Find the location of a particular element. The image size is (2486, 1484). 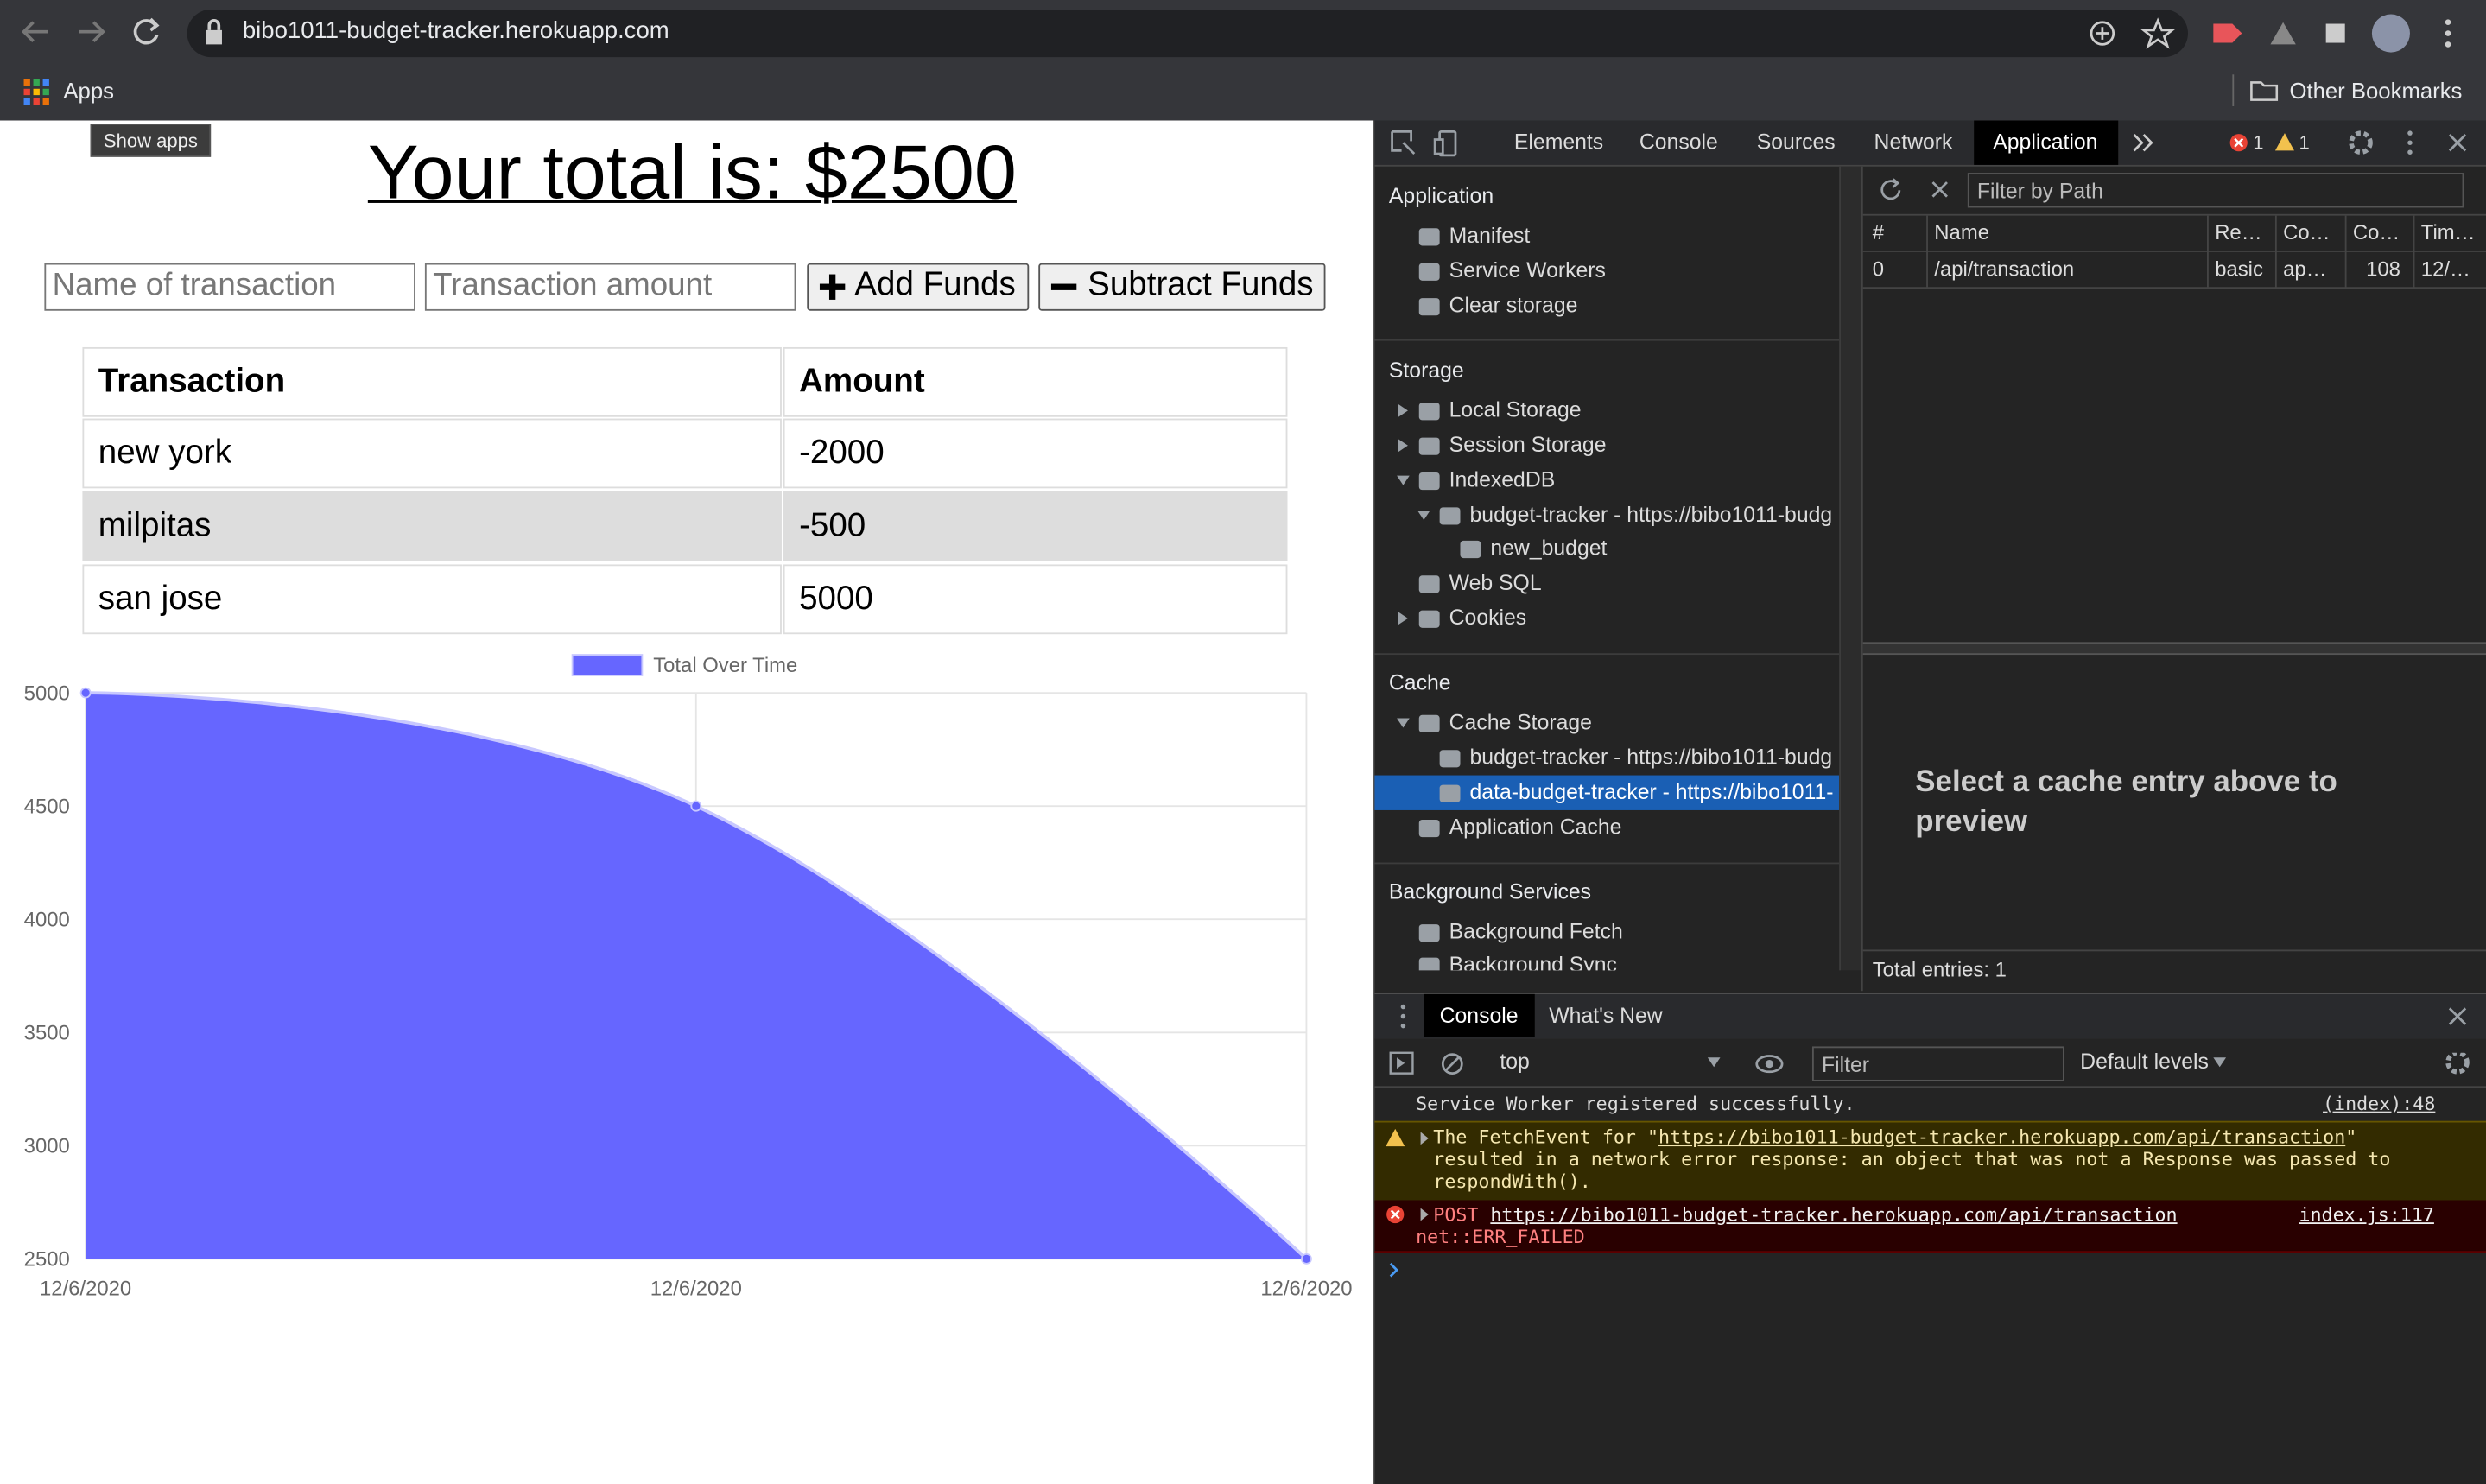

lock-icon is located at coordinates (214, 32).